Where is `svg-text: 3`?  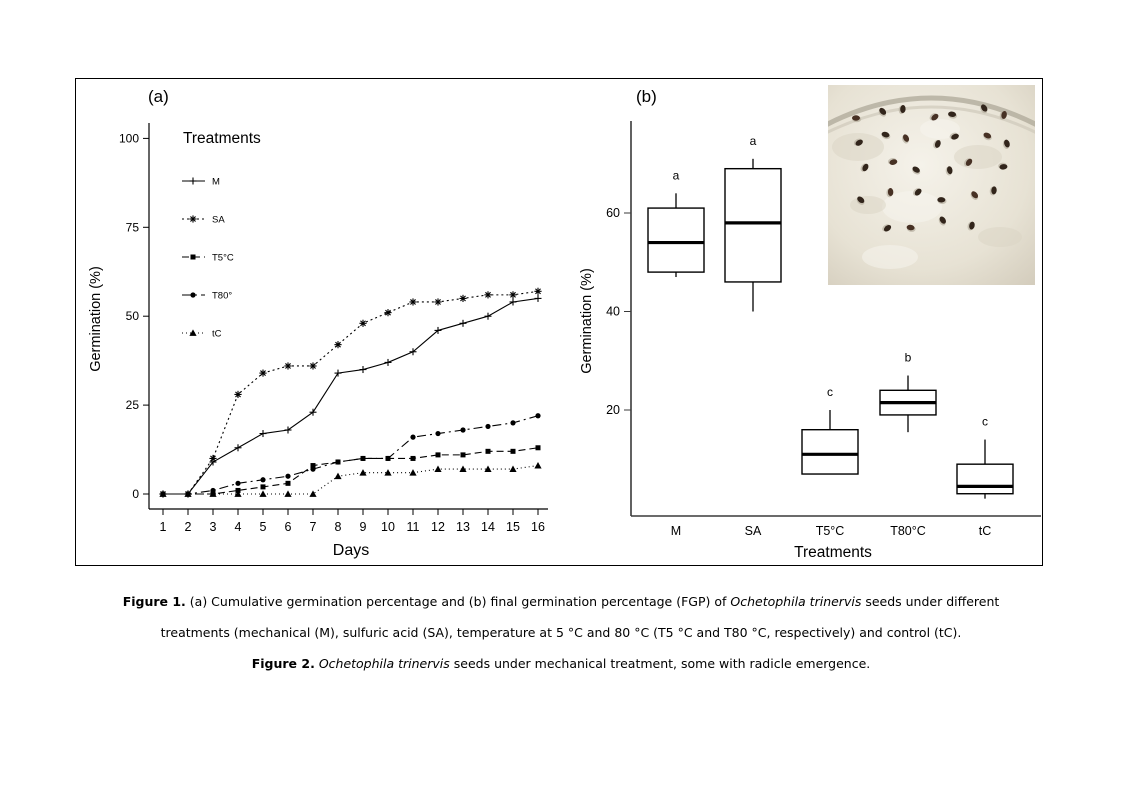
svg-text: 3 is located at coordinates (213, 527).